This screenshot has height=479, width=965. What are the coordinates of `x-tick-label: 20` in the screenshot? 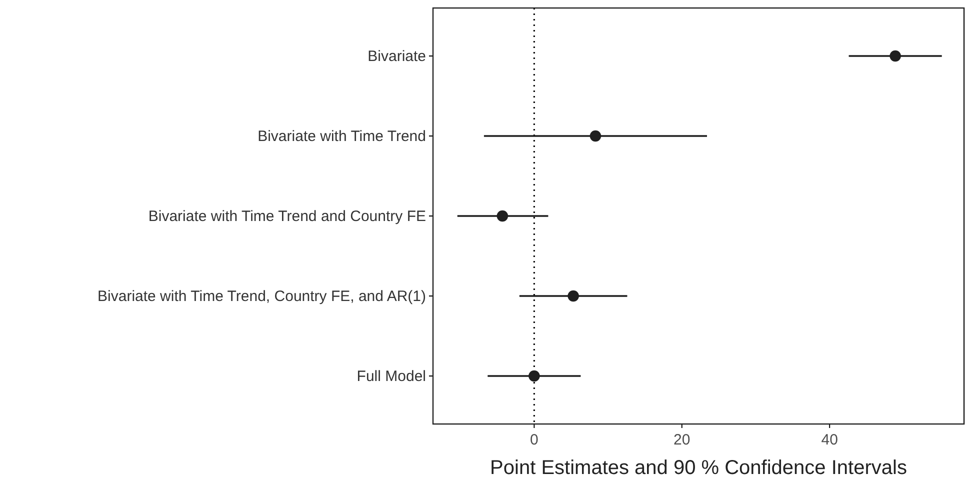 It's located at (682, 440).